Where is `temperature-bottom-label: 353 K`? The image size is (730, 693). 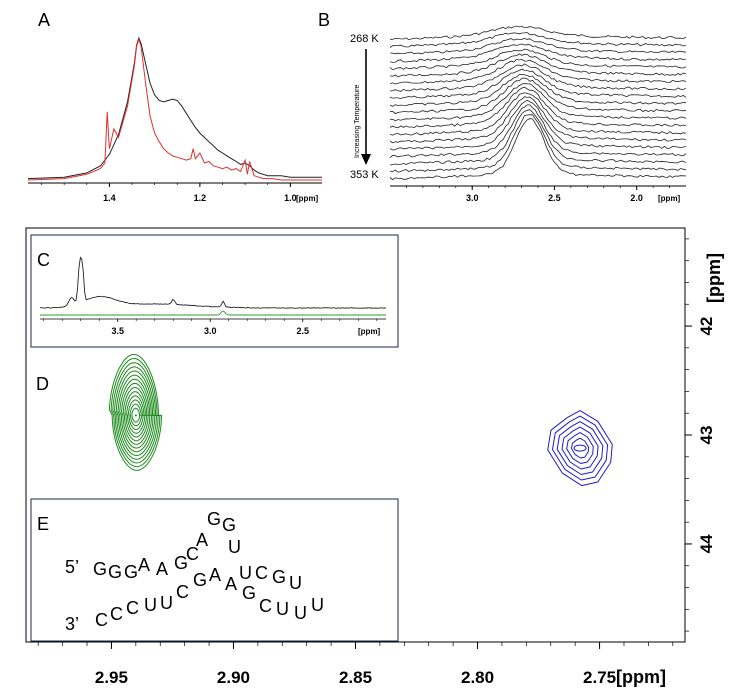 temperature-bottom-label: 353 K is located at coordinates (364, 175).